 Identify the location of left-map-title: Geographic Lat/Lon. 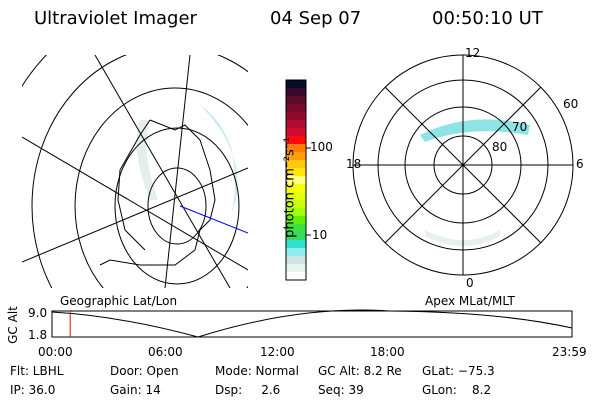
(119, 301).